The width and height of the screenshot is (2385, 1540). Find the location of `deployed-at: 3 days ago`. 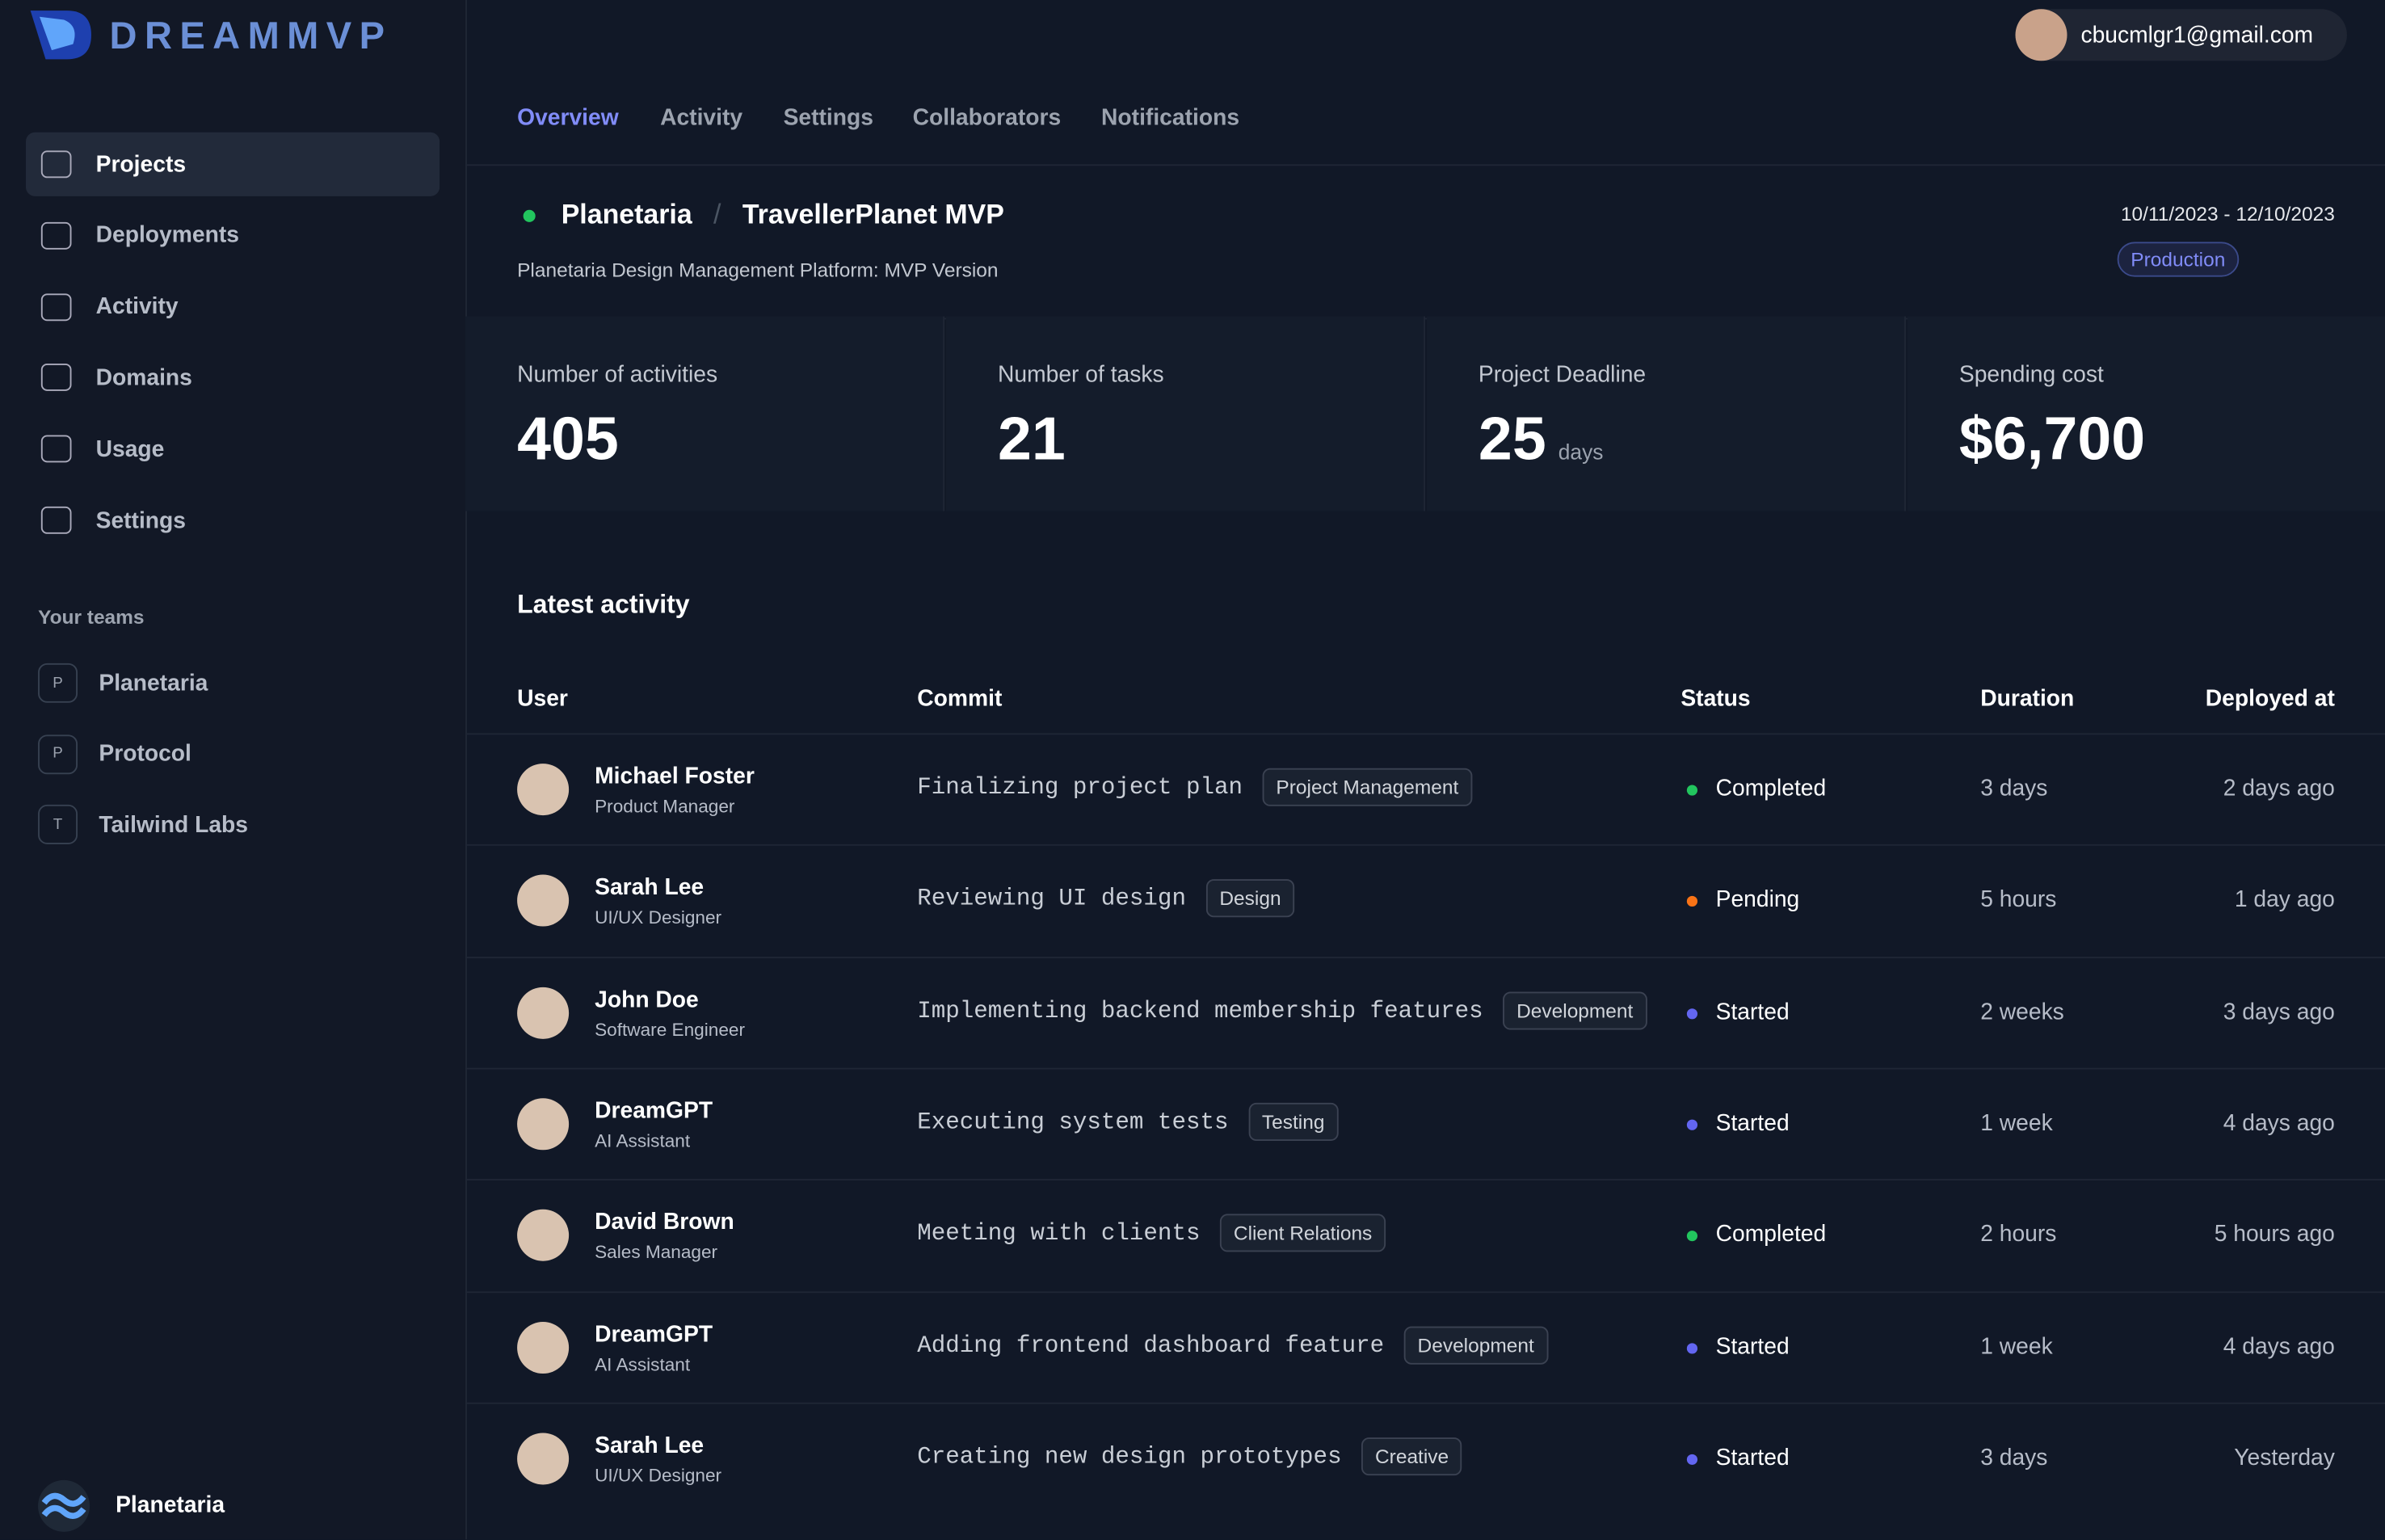

deployed-at: 3 days ago is located at coordinates (2279, 1012).